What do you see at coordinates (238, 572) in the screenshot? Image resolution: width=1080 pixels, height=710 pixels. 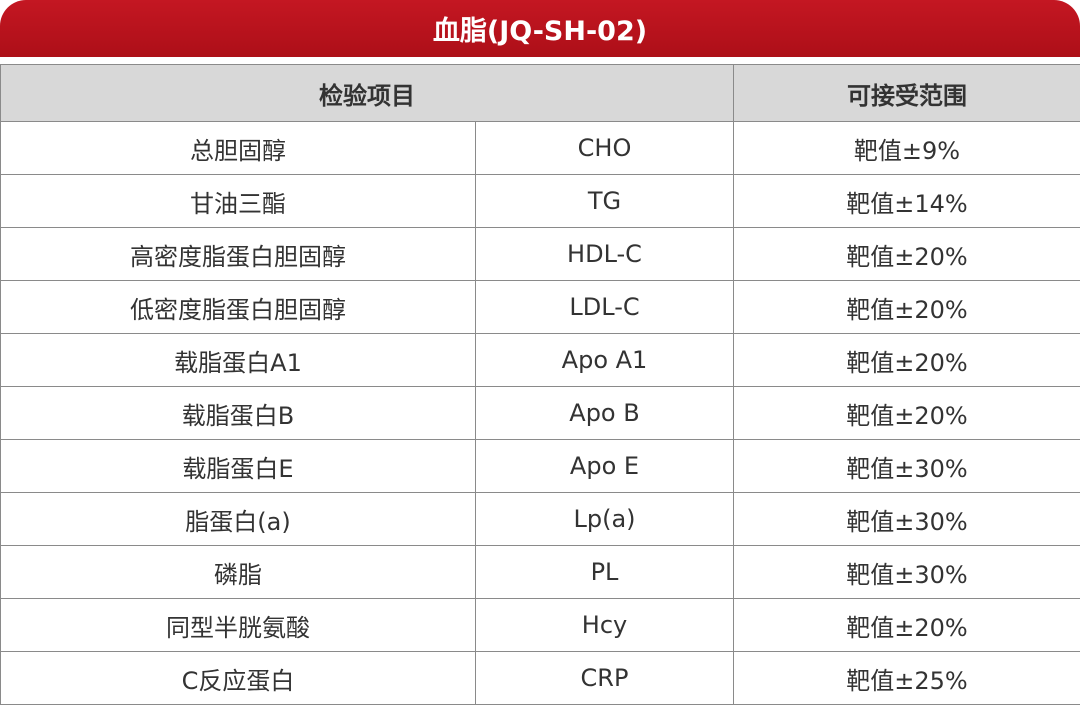 I see `cell-name: 磷脂` at bounding box center [238, 572].